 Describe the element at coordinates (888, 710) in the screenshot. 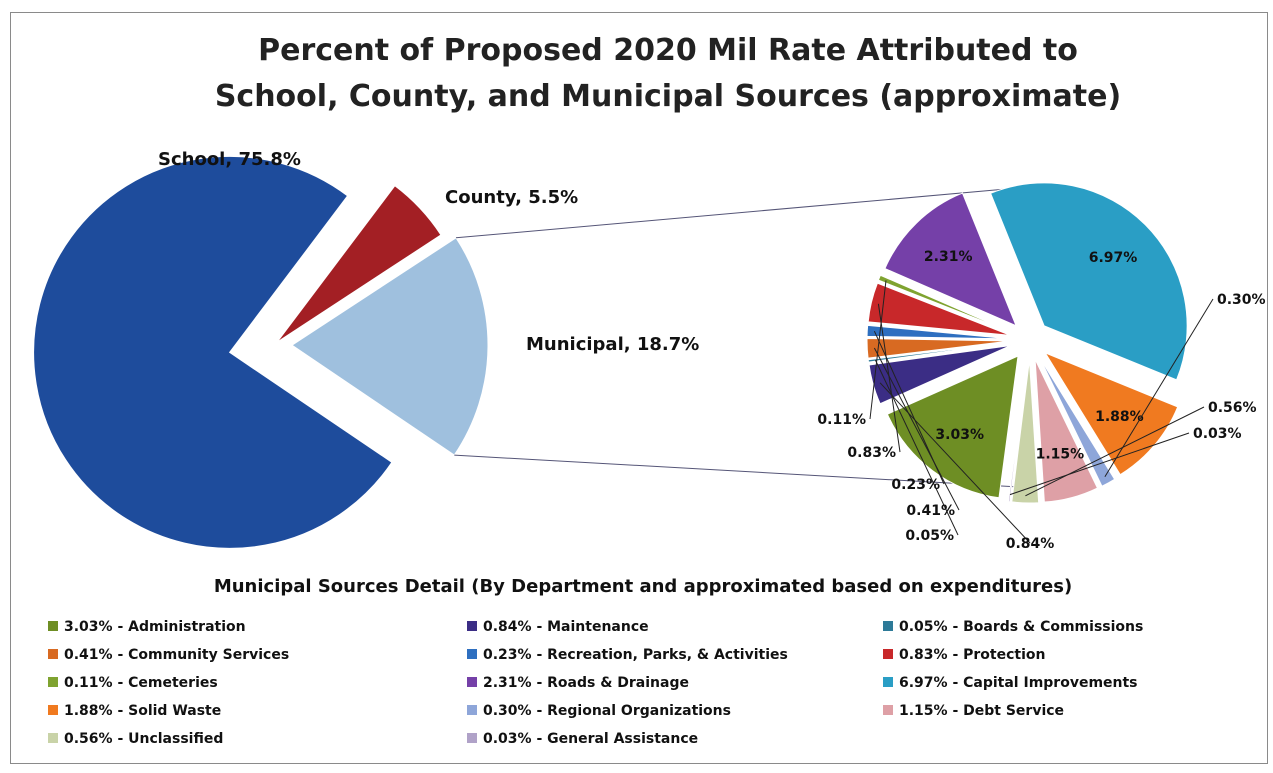

I see `legend-swatch-debt-service` at that location.